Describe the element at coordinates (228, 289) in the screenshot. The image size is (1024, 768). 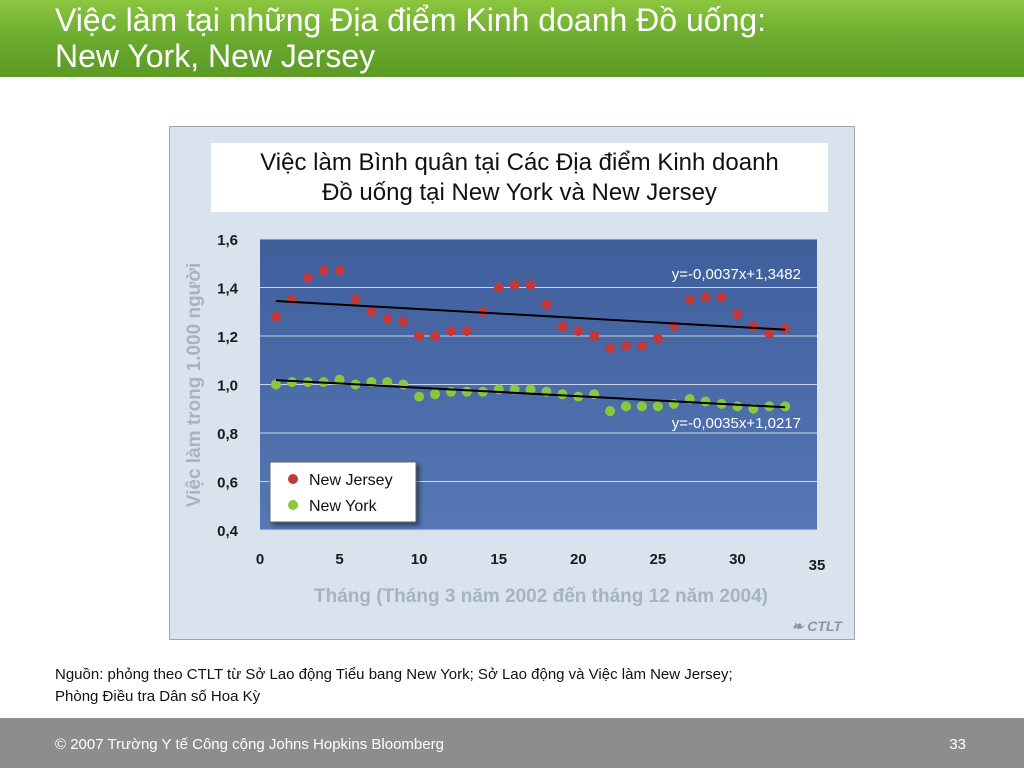
I see `y-tick-label: 1,4` at that location.